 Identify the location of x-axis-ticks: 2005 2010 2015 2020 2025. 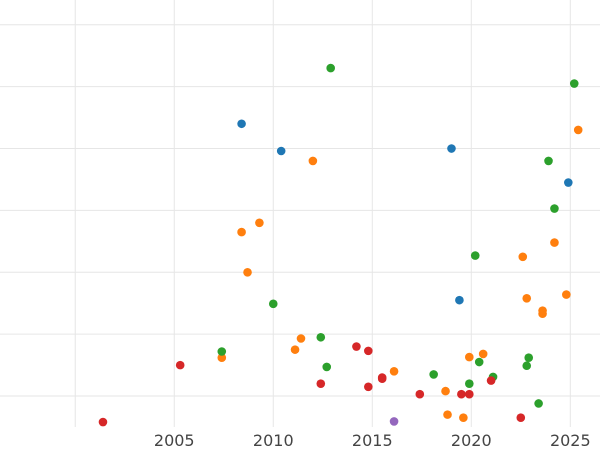
(372, 440).